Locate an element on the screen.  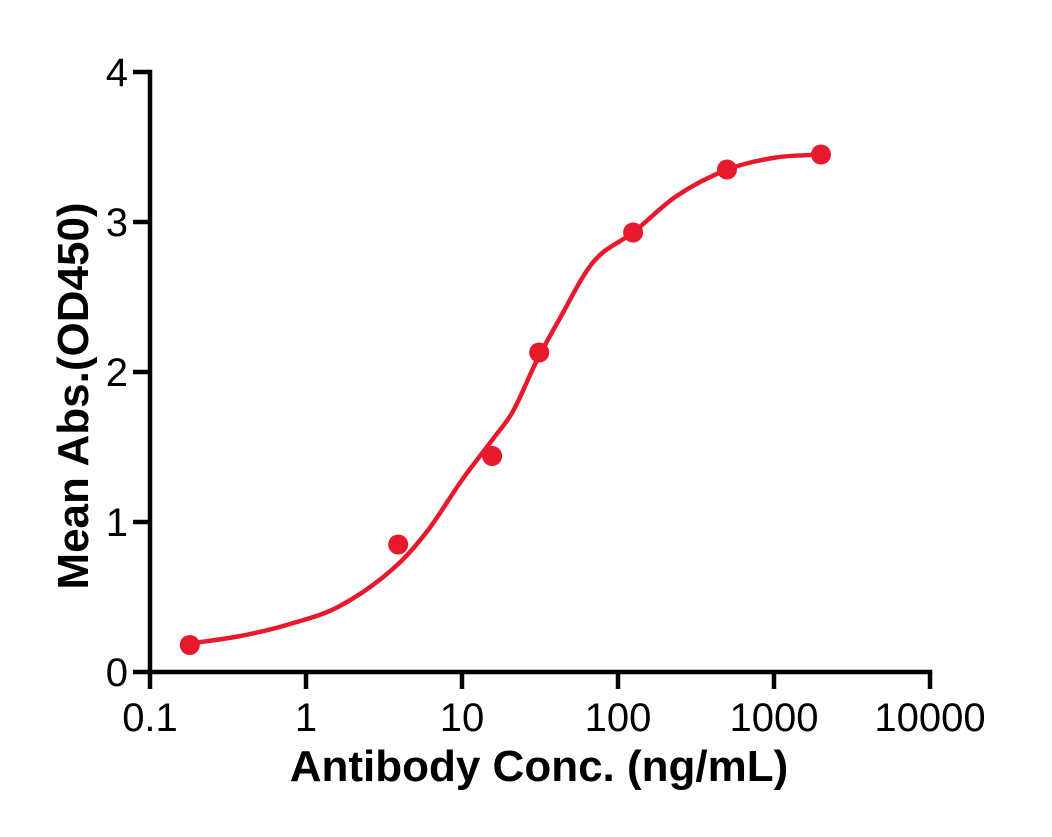
y-tick-label: 3 is located at coordinates (117, 223).